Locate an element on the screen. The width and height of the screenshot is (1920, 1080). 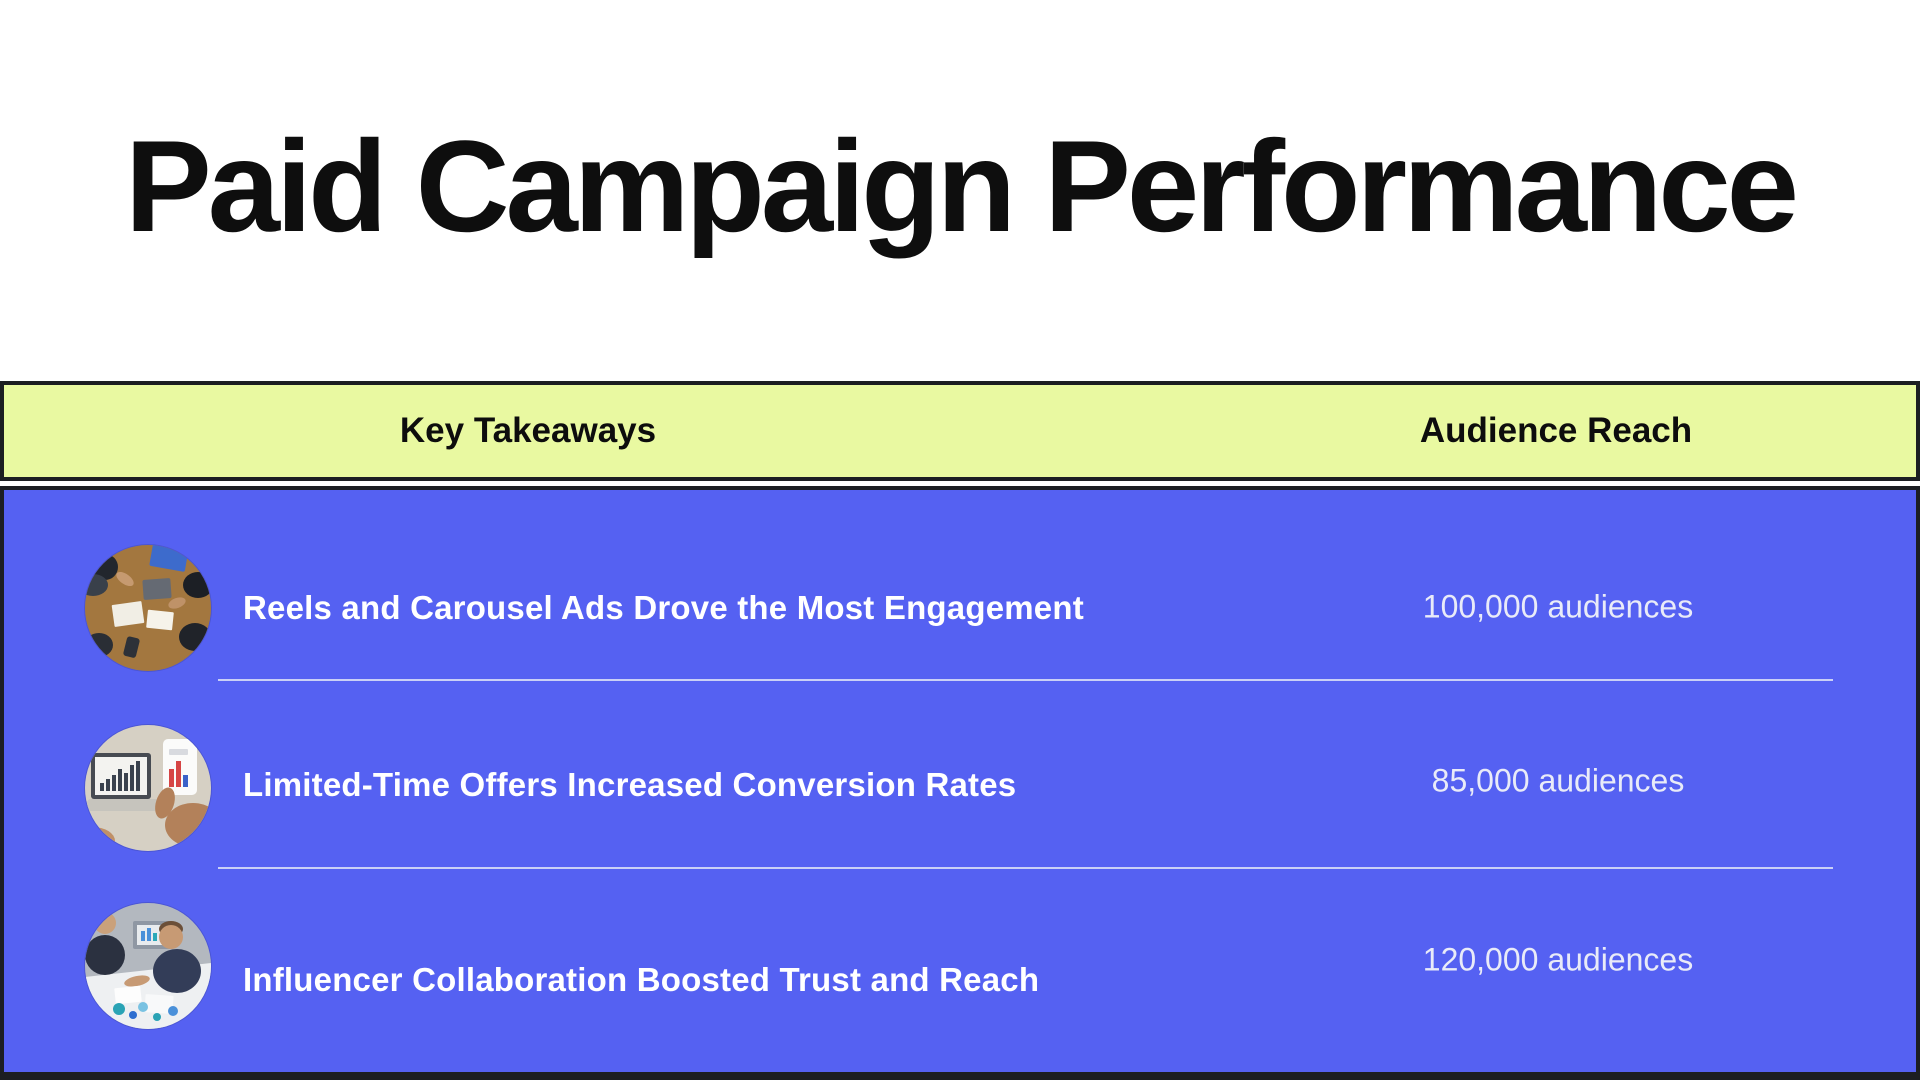
header-cell-audience-reach: Audience Reach is located at coordinates (1556, 430).